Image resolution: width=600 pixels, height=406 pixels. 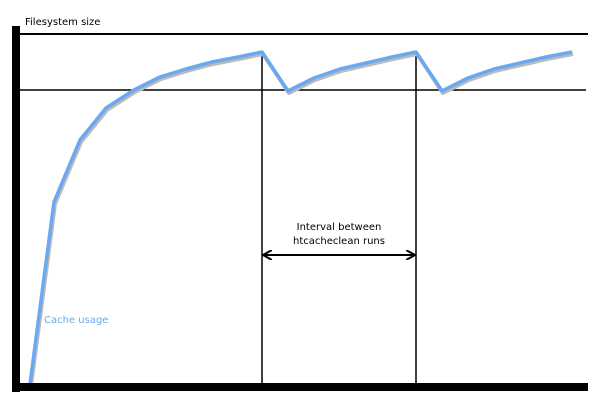 What do you see at coordinates (300, 387) in the screenshot?
I see `x-axis` at bounding box center [300, 387].